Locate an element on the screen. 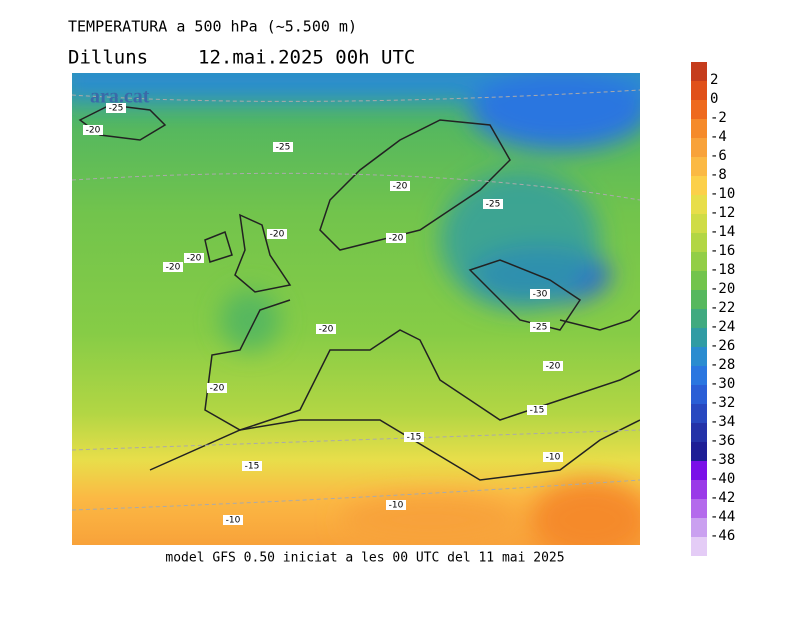  colorbar-label: -14 is located at coordinates (722, 232).